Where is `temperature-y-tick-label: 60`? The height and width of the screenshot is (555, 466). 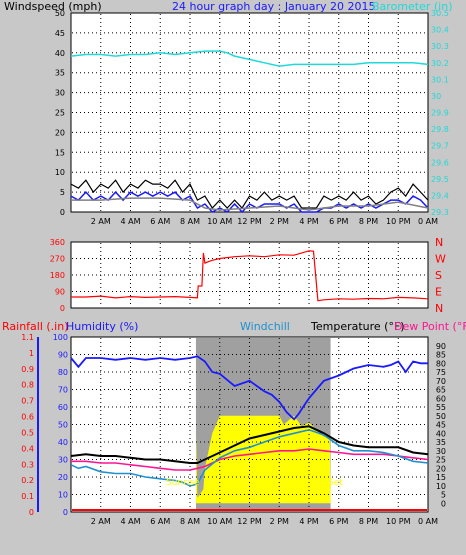
temperature-y-tick-label: 60 is located at coordinates (441, 398).